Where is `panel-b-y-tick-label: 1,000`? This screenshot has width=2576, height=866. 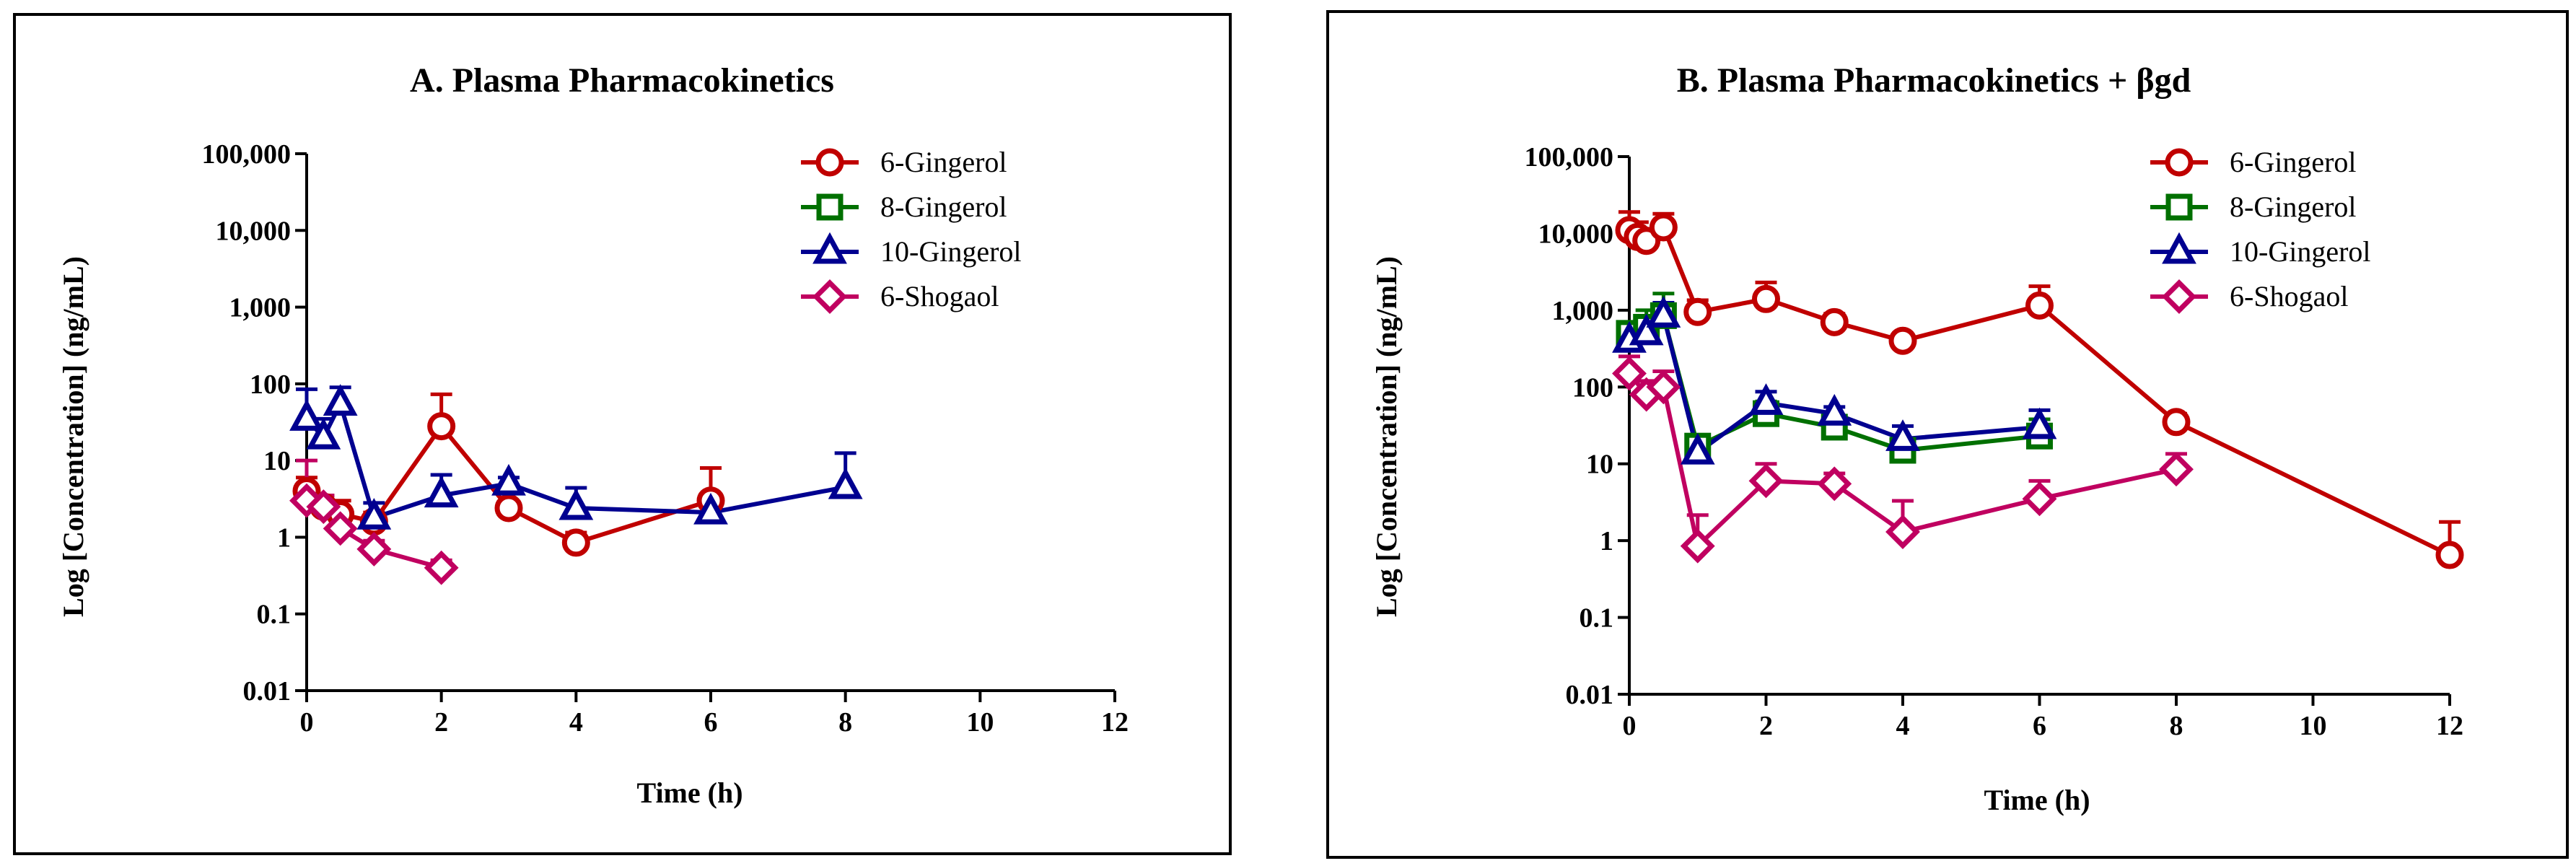 panel-b-y-tick-label: 1,000 is located at coordinates (1583, 311).